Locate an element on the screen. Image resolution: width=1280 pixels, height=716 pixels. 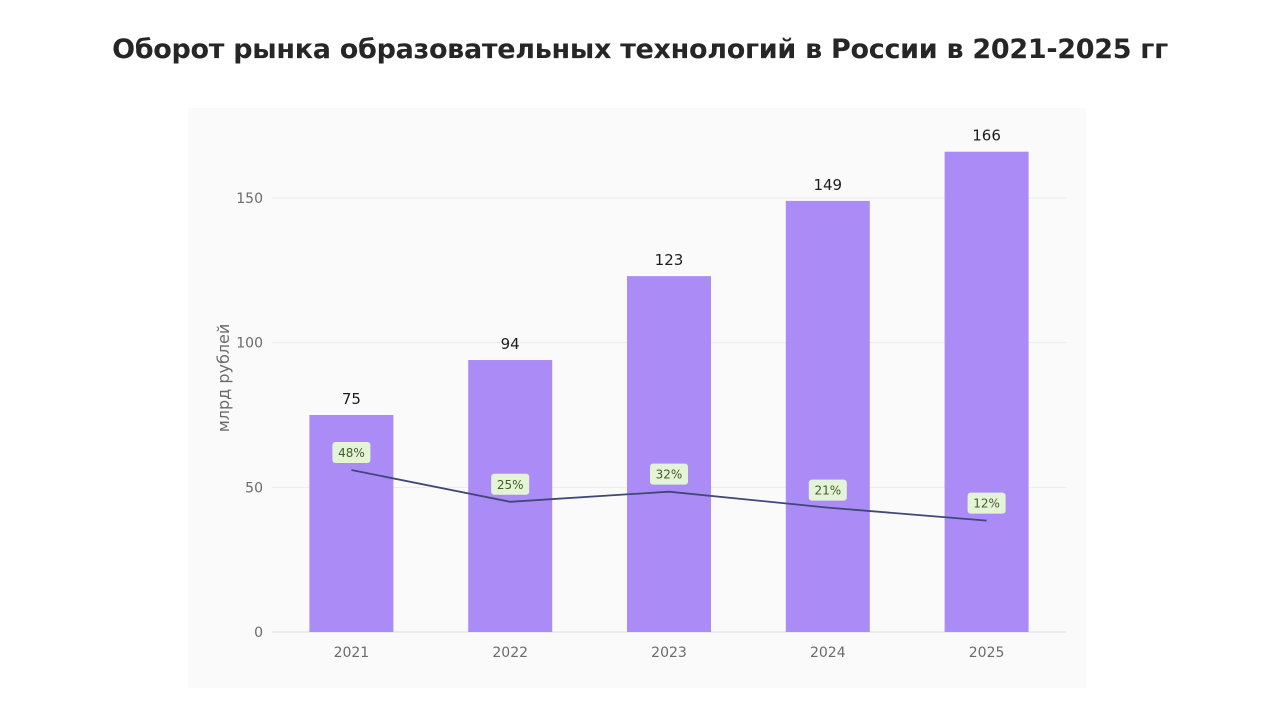
y-tick-label: 100 is located at coordinates (249, 344).